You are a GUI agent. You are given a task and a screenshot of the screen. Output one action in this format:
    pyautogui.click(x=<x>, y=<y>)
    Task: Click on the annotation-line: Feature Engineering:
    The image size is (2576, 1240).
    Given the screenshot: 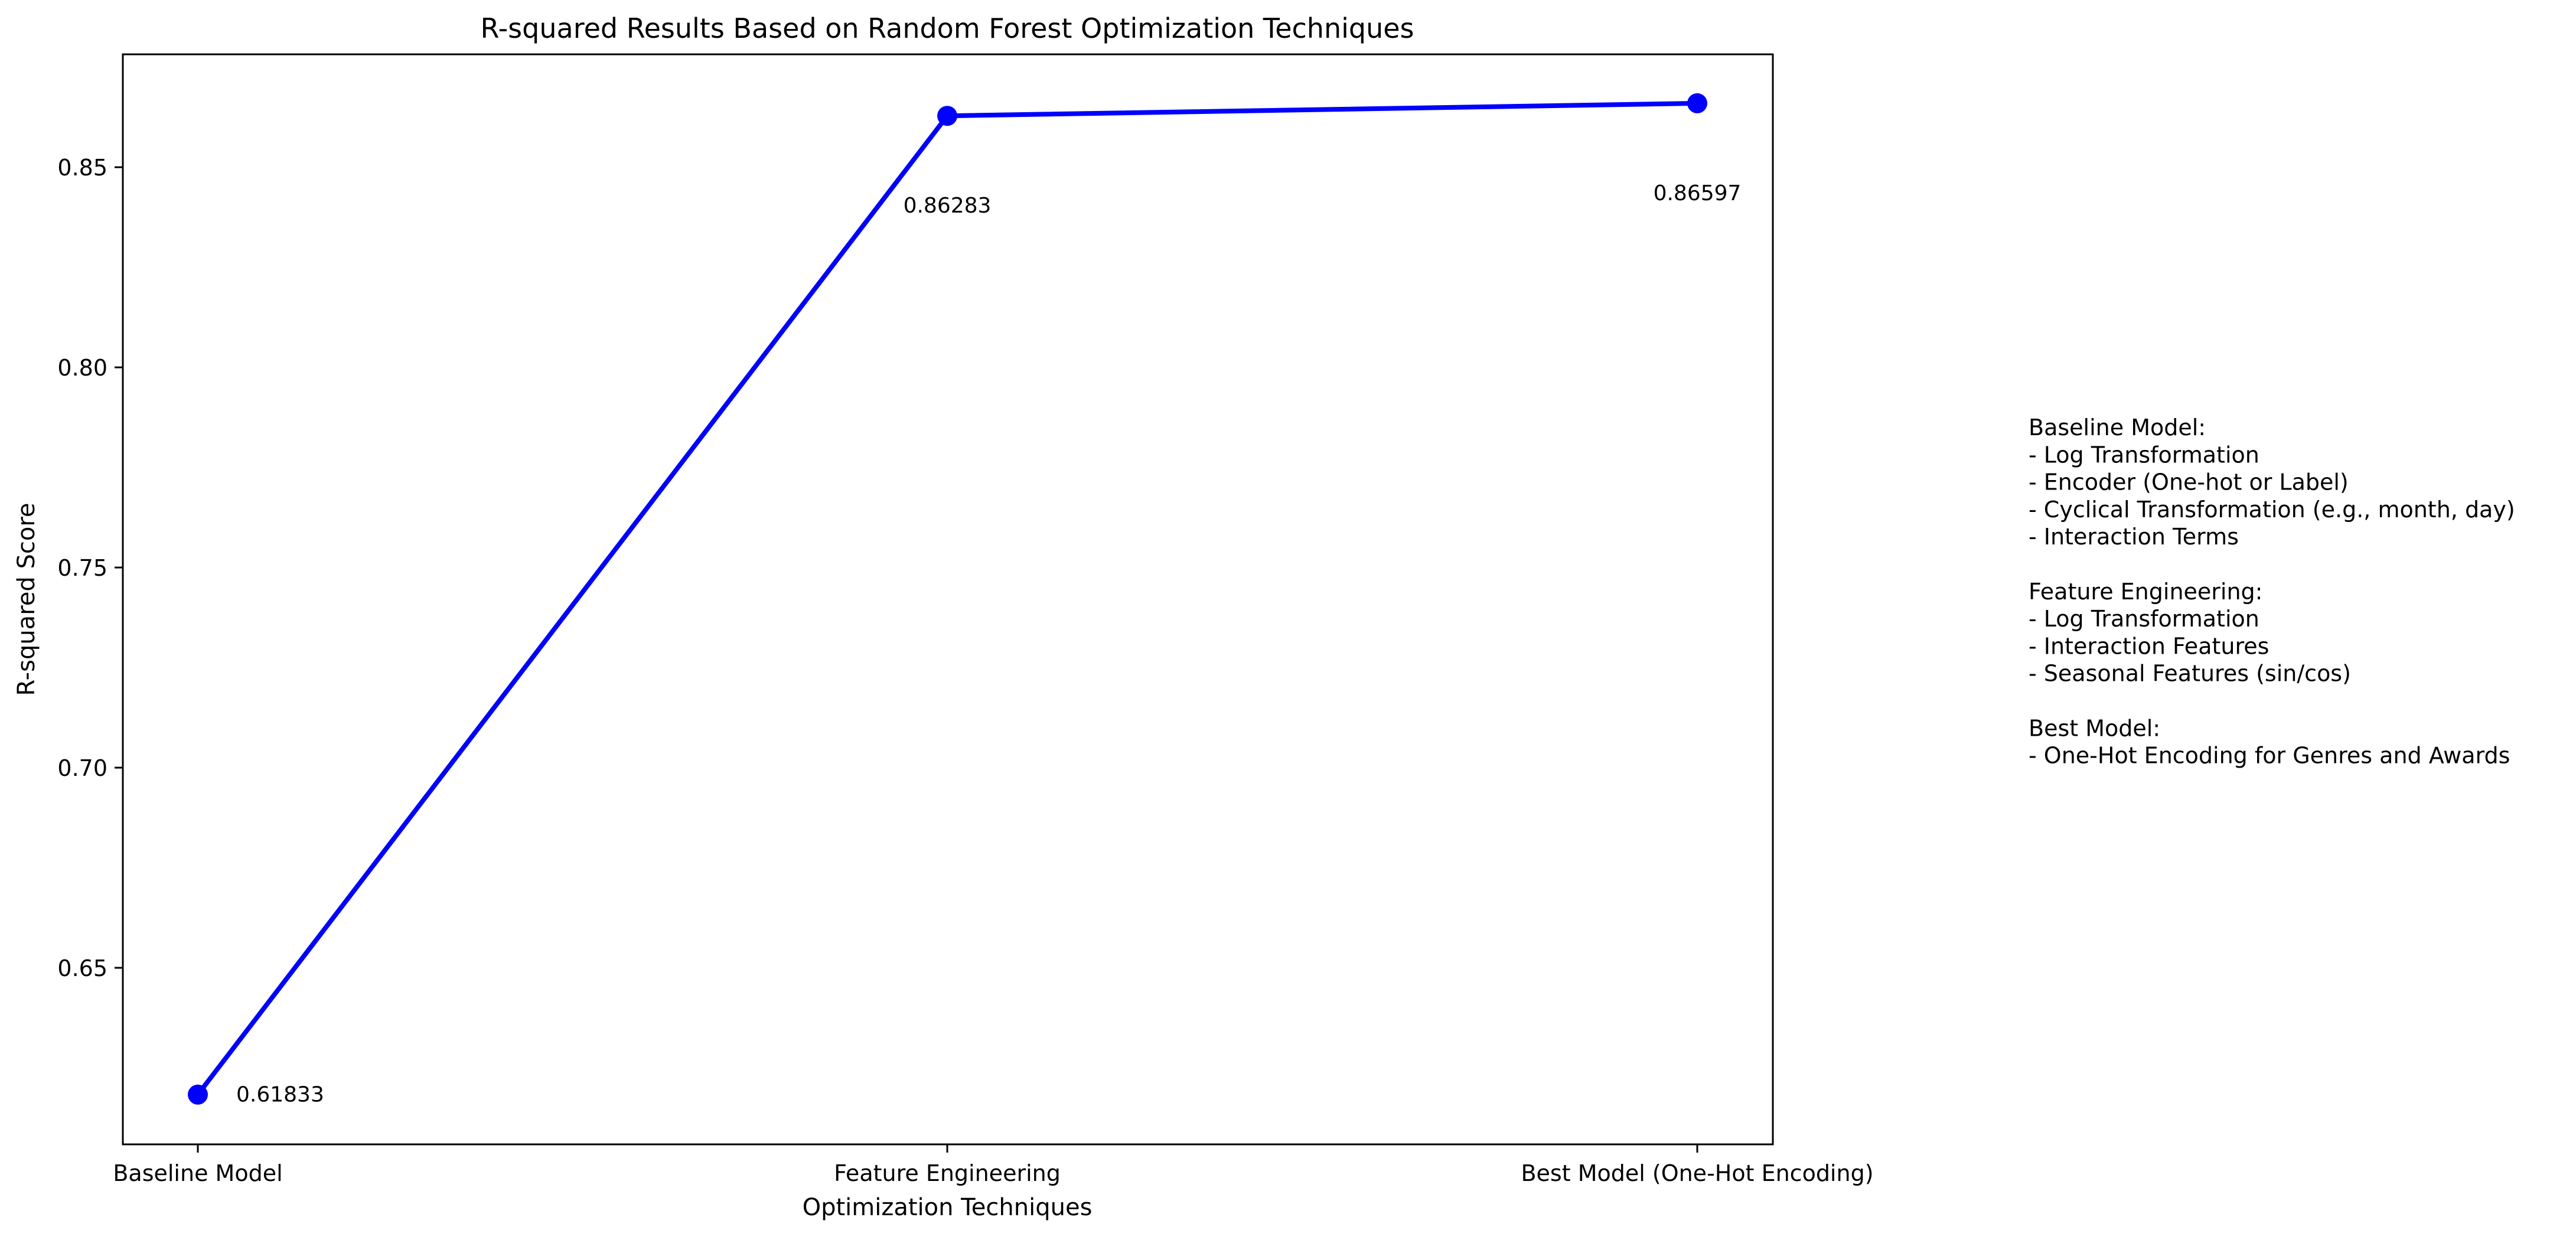 What is the action you would take?
    pyautogui.click(x=2145, y=592)
    